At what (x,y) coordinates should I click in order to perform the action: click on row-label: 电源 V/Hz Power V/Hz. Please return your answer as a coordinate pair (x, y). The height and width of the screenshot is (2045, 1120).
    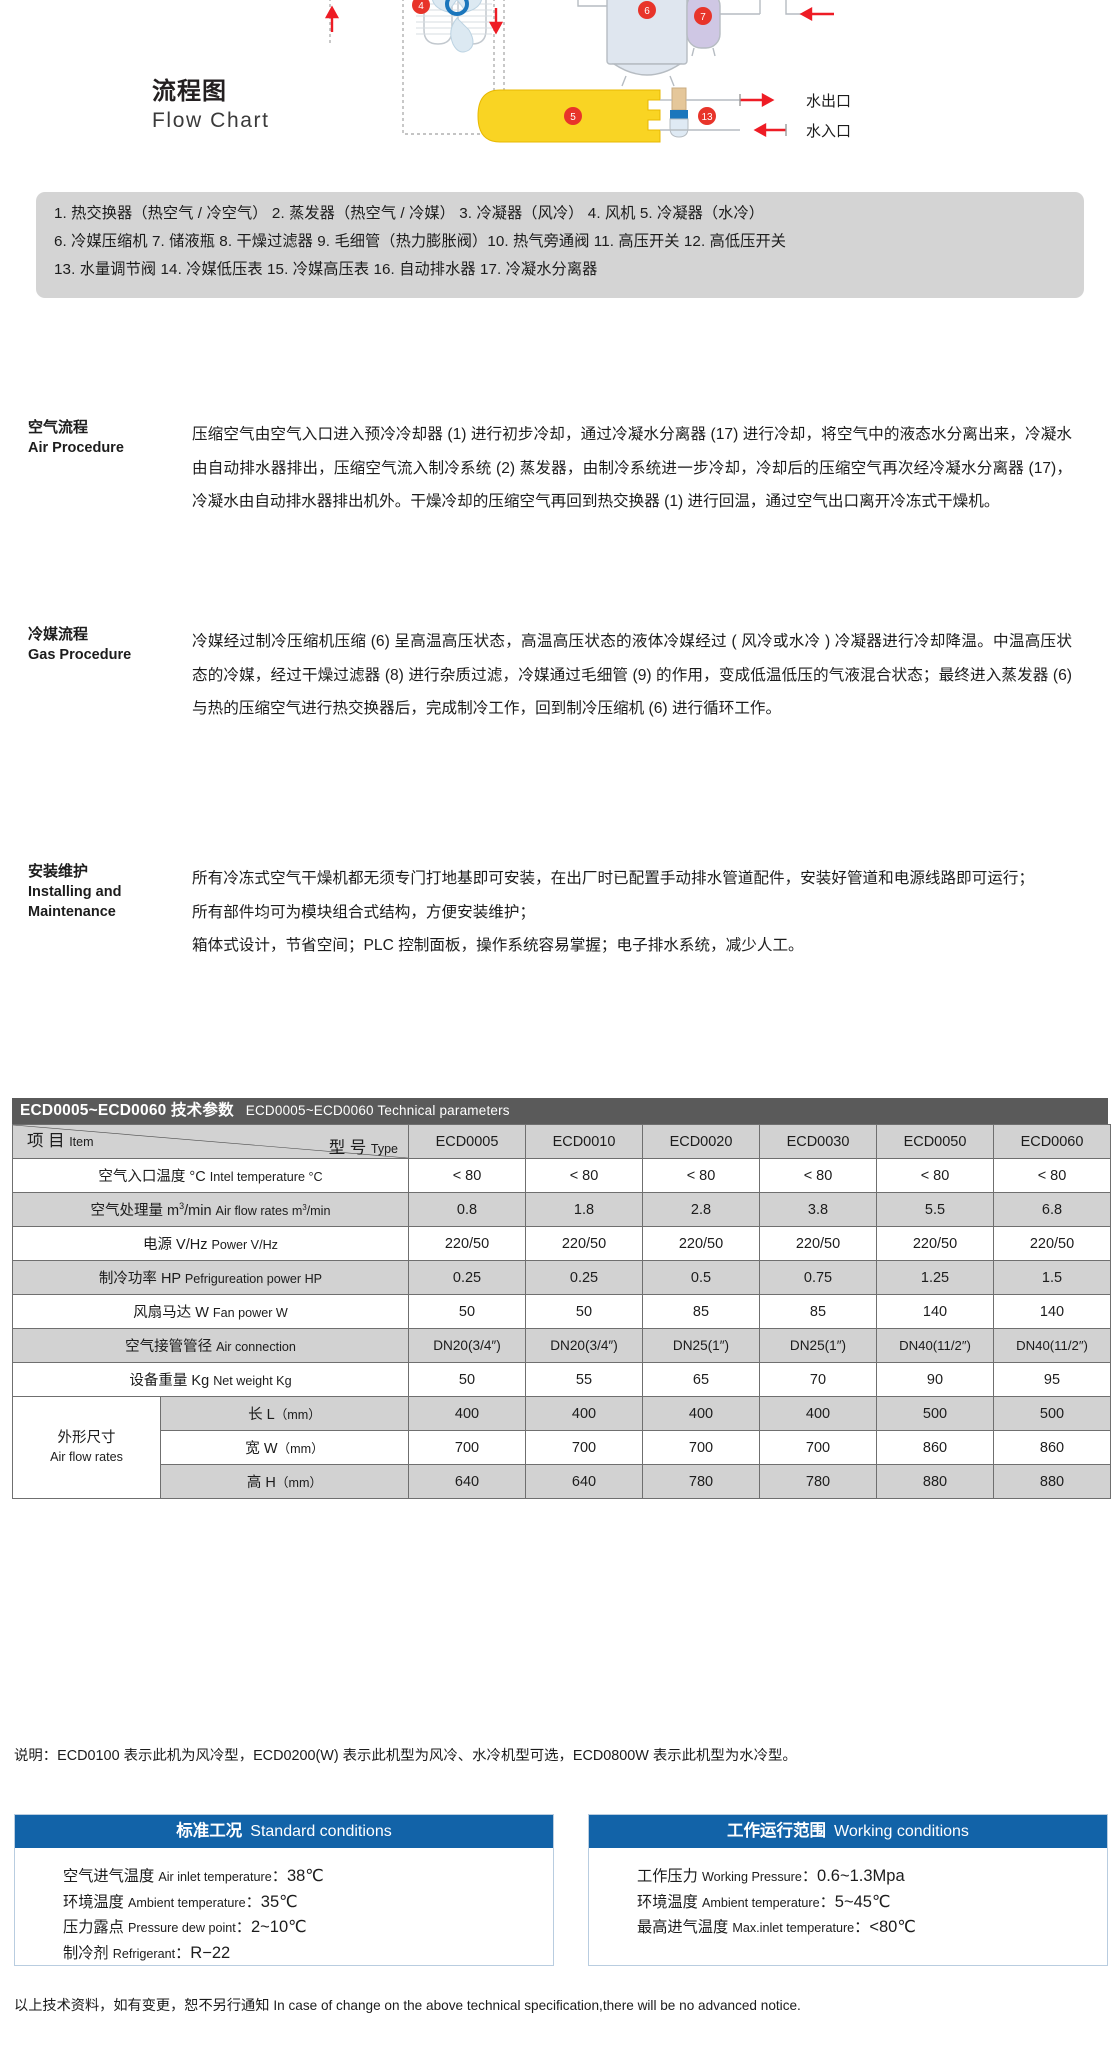
    Looking at the image, I should click on (210, 1243).